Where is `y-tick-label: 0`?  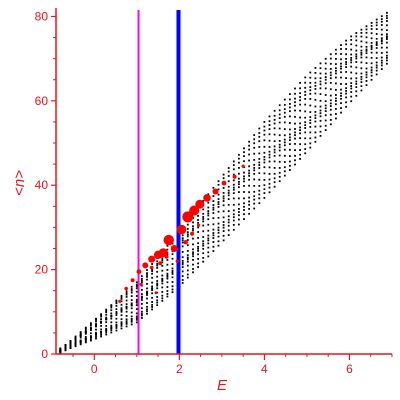 y-tick-label: 0 is located at coordinates (44, 354).